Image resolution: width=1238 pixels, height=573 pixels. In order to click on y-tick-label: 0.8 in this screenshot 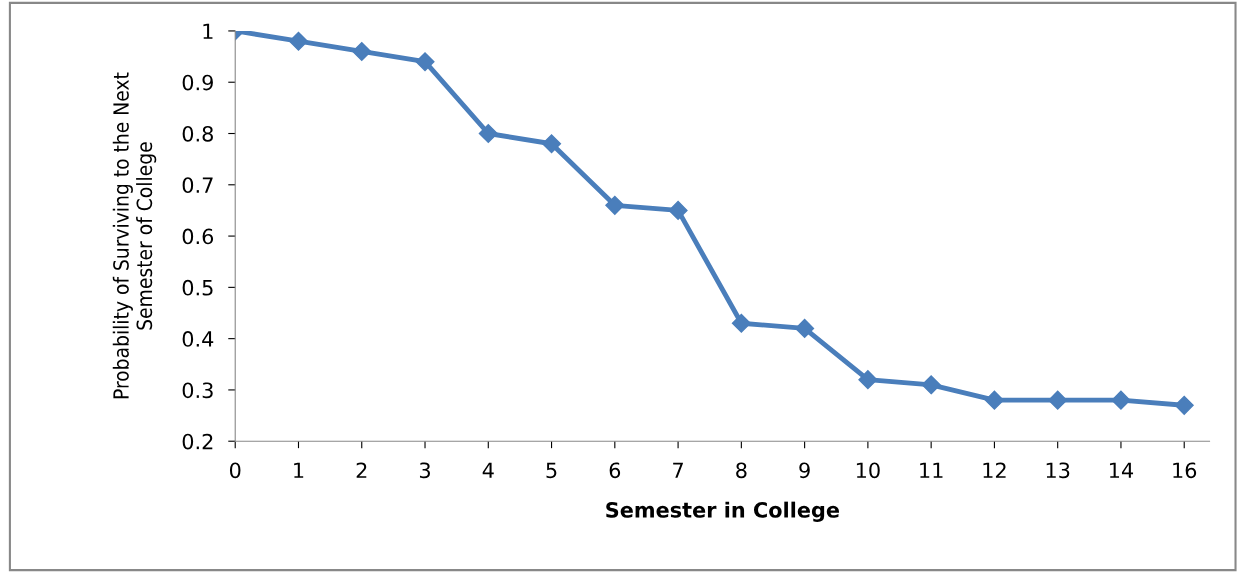, I will do `click(197, 133)`.